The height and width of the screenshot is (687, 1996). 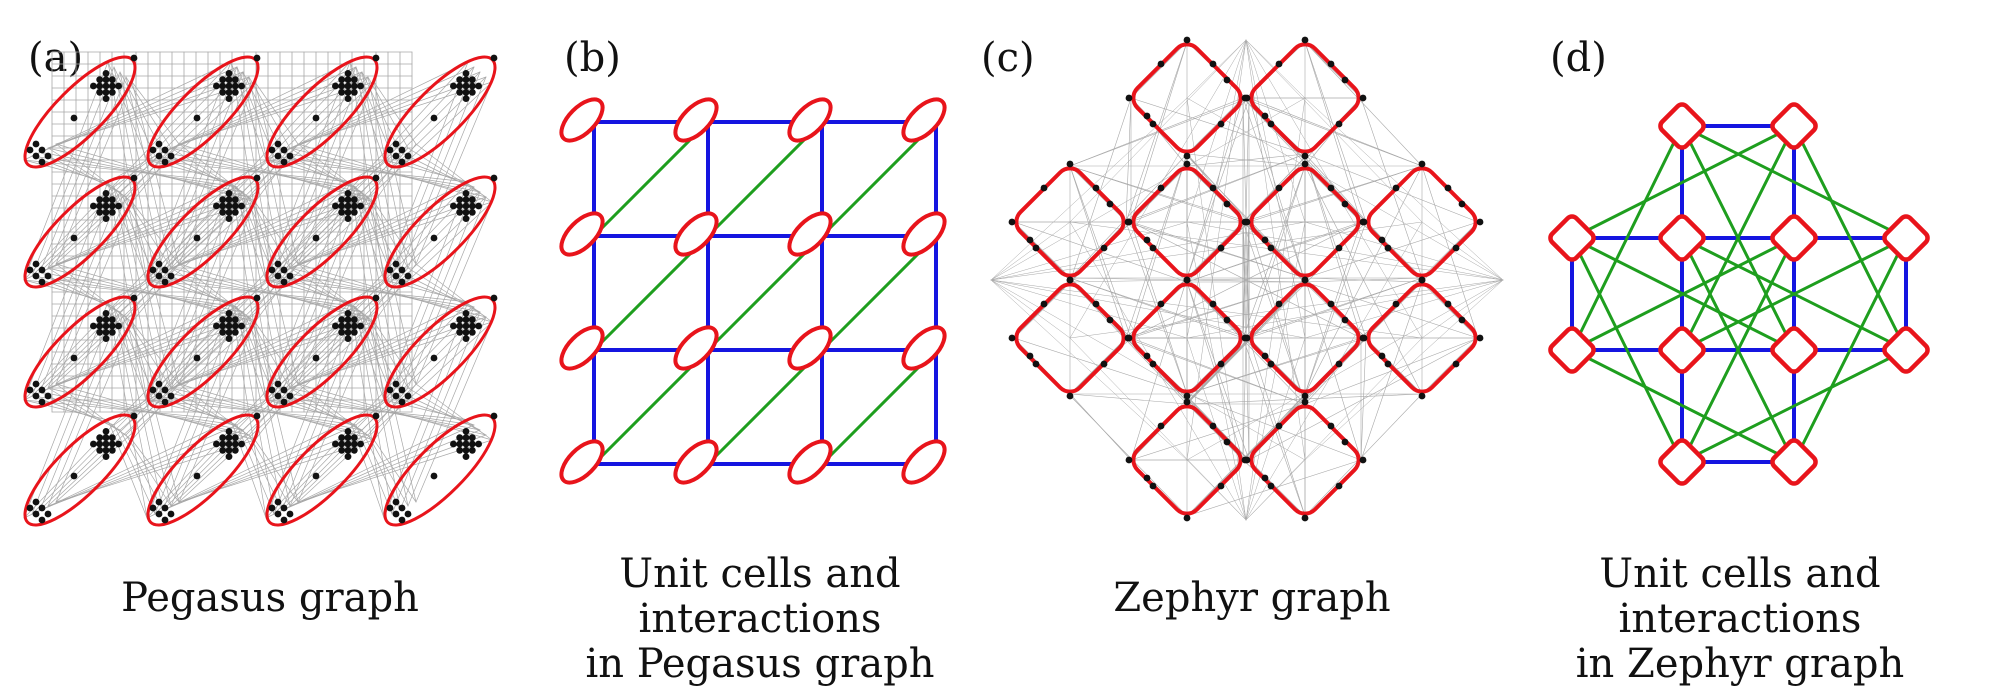 I want to click on unit-cell-rounded-square, so click(x=1305, y=222).